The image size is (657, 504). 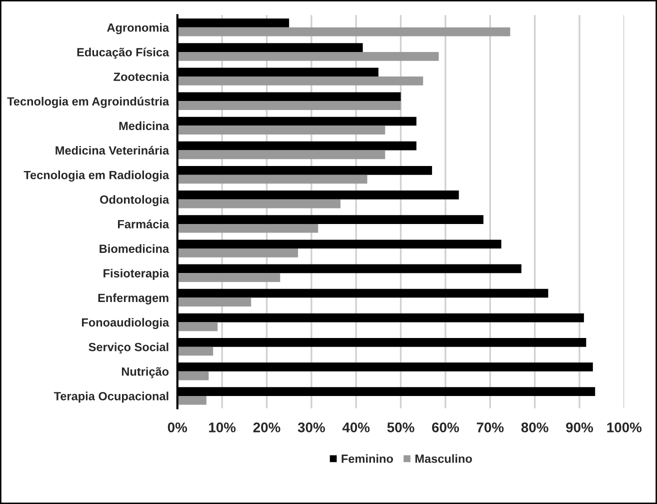 What do you see at coordinates (534, 427) in the screenshot?
I see `x-tick-label: 80%` at bounding box center [534, 427].